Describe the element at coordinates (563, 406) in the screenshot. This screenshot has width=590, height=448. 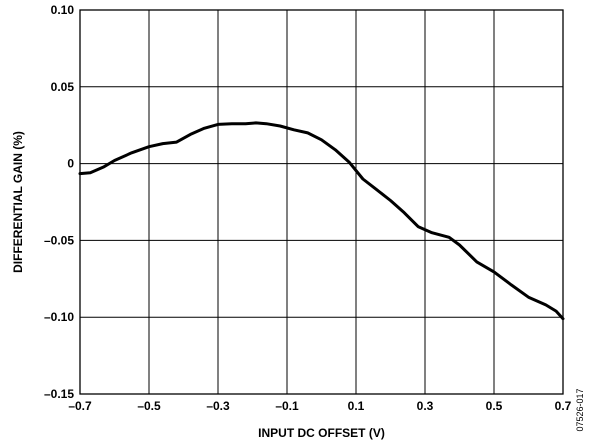
I see `x-tick-label: 0.7` at that location.